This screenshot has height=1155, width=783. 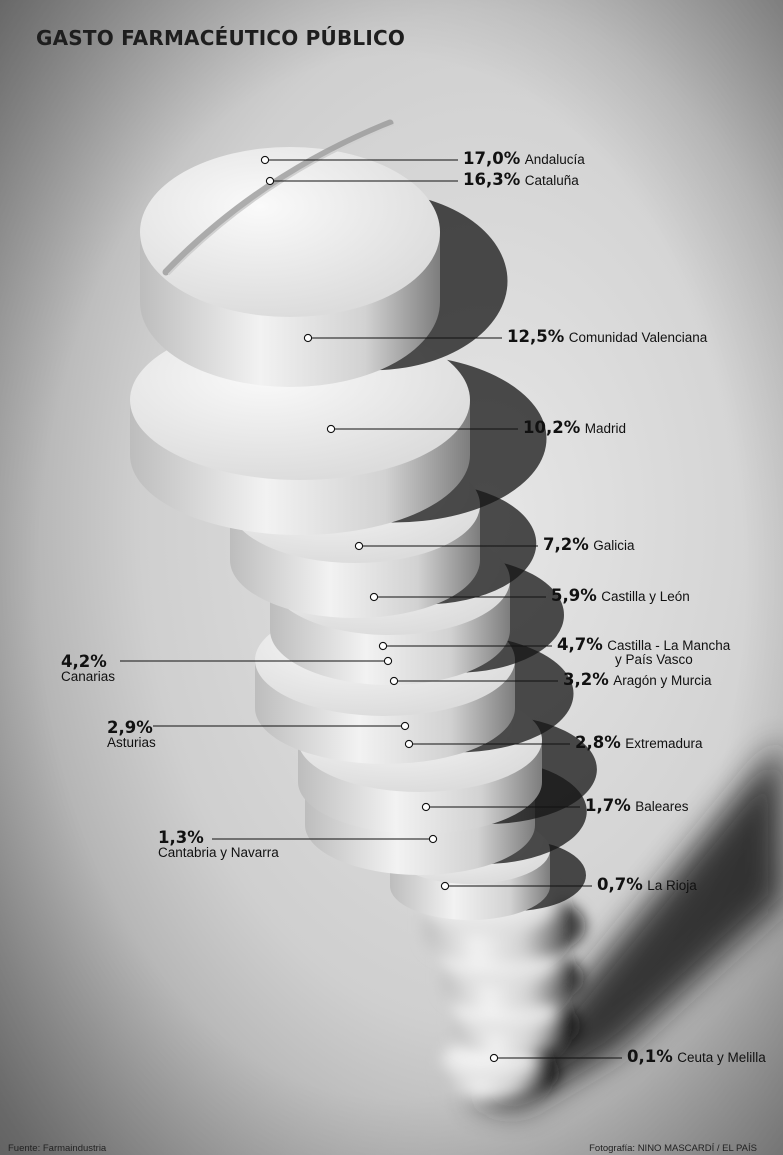 What do you see at coordinates (536, 336) in the screenshot?
I see `data-label-value: 12,5%` at bounding box center [536, 336].